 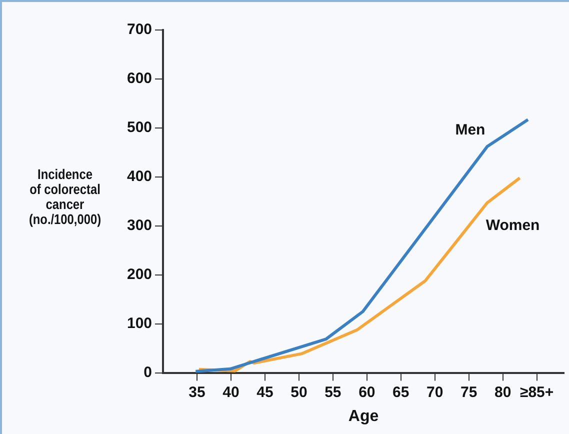 What do you see at coordinates (537, 392) in the screenshot?
I see `x-tick-label: ≥85+` at bounding box center [537, 392].